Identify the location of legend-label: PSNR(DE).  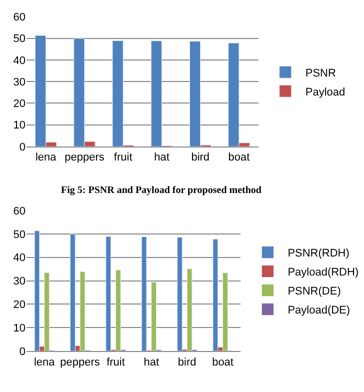
(314, 292).